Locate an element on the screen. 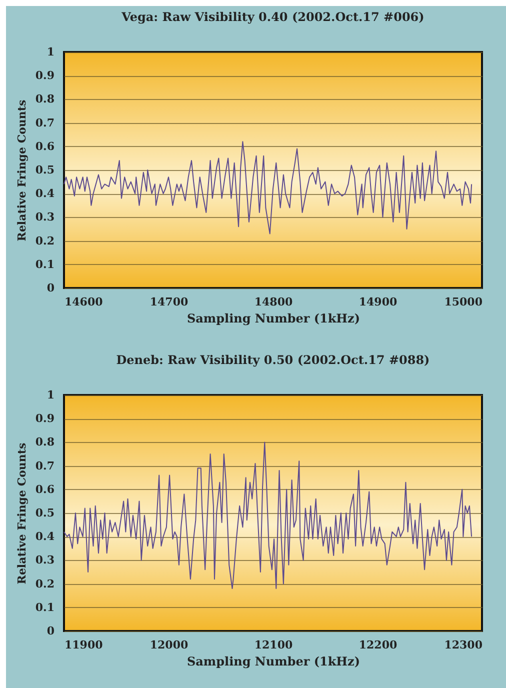 This screenshot has height=688, width=506. x-tick-label: 15000 is located at coordinates (463, 302).